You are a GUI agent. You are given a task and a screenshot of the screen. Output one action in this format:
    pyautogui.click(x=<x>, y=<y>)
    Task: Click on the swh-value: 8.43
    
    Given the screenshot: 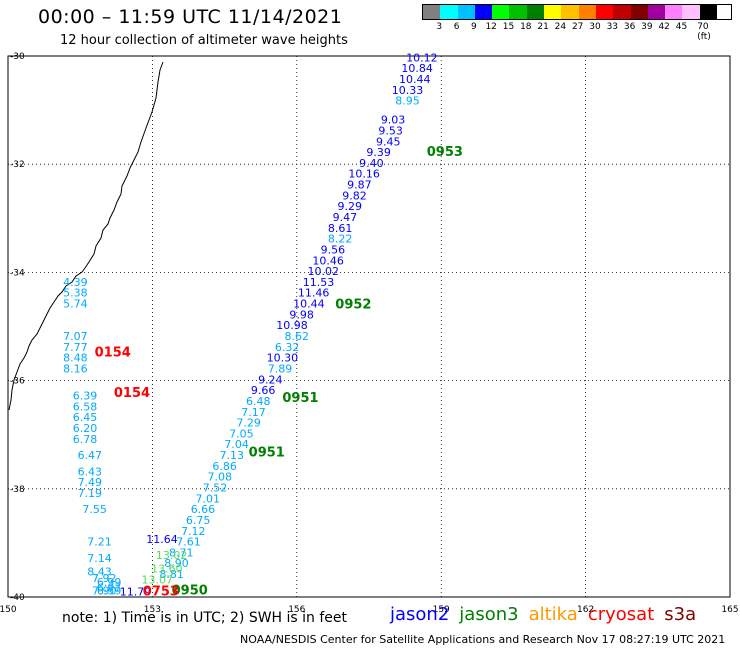 What is the action you would take?
    pyautogui.click(x=99, y=571)
    